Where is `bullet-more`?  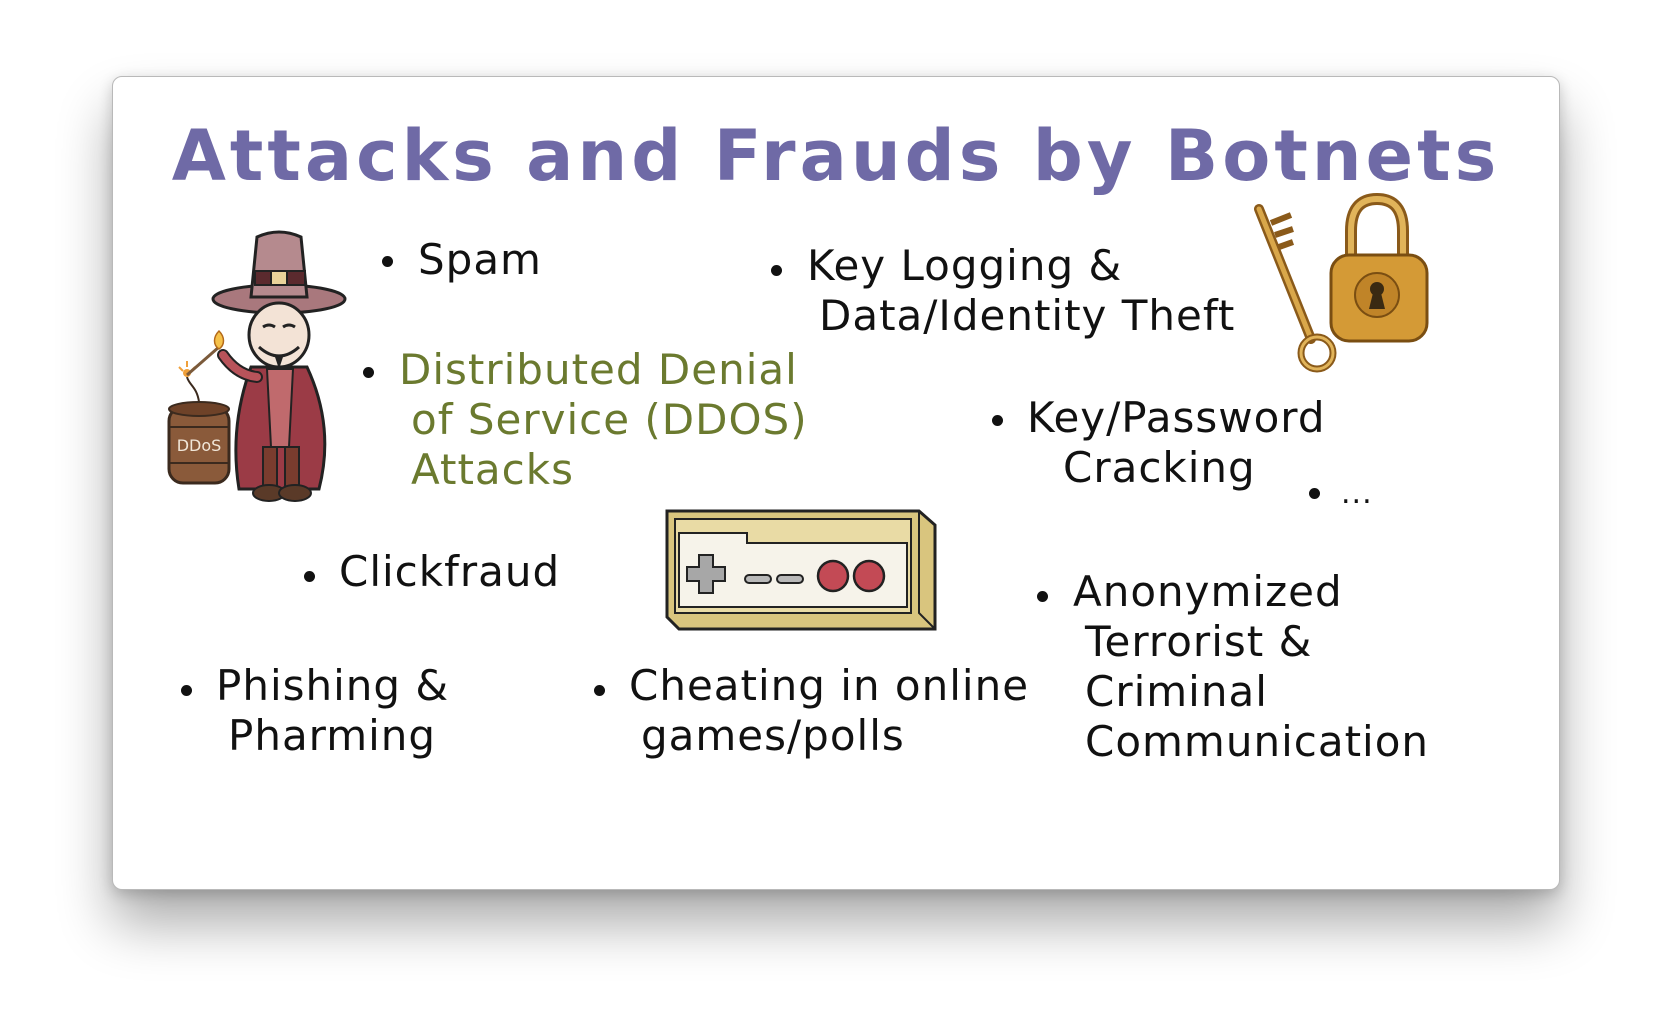
bullet-more is located at coordinates (1314, 493).